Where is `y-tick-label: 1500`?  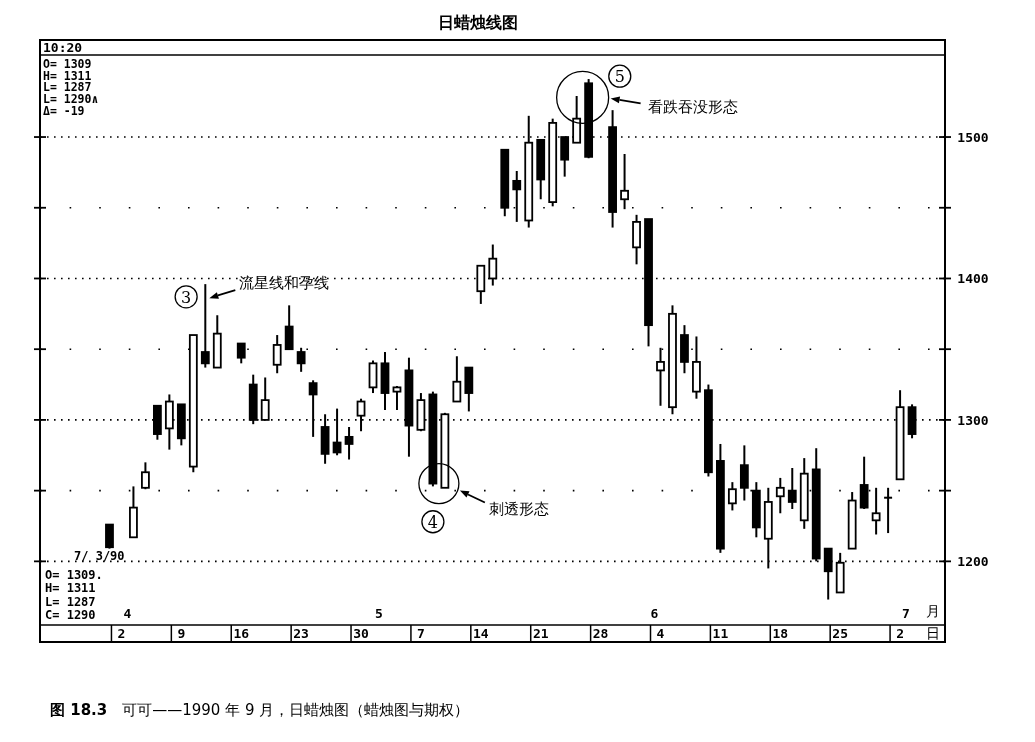
y-tick-label: 1500 is located at coordinates (973, 138).